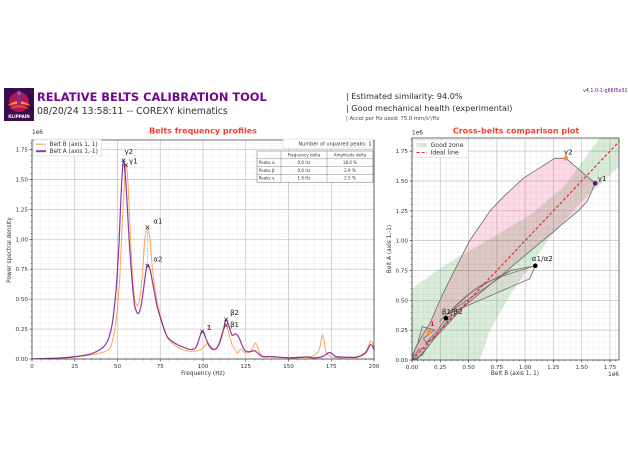 The image size is (628, 472). What do you see at coordinates (19, 116) in the screenshot?
I see `logo-text: KLIPPAIN` at bounding box center [19, 116].